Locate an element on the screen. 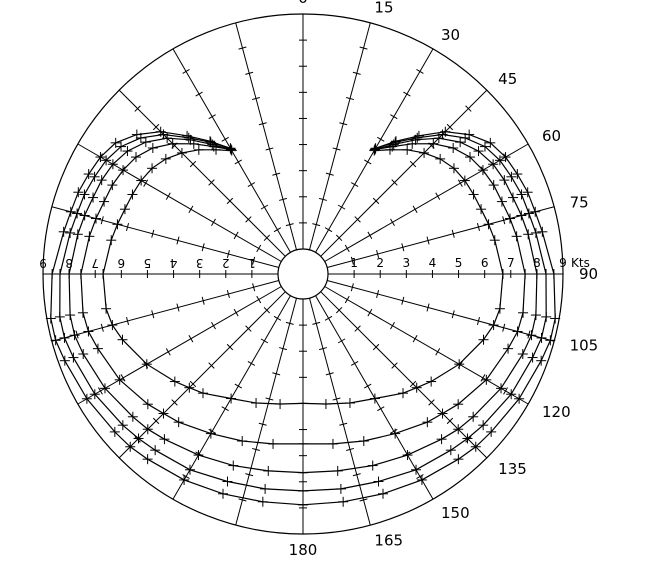 The height and width of the screenshot is (561, 654). speed-label-8: 8 is located at coordinates (537, 263).